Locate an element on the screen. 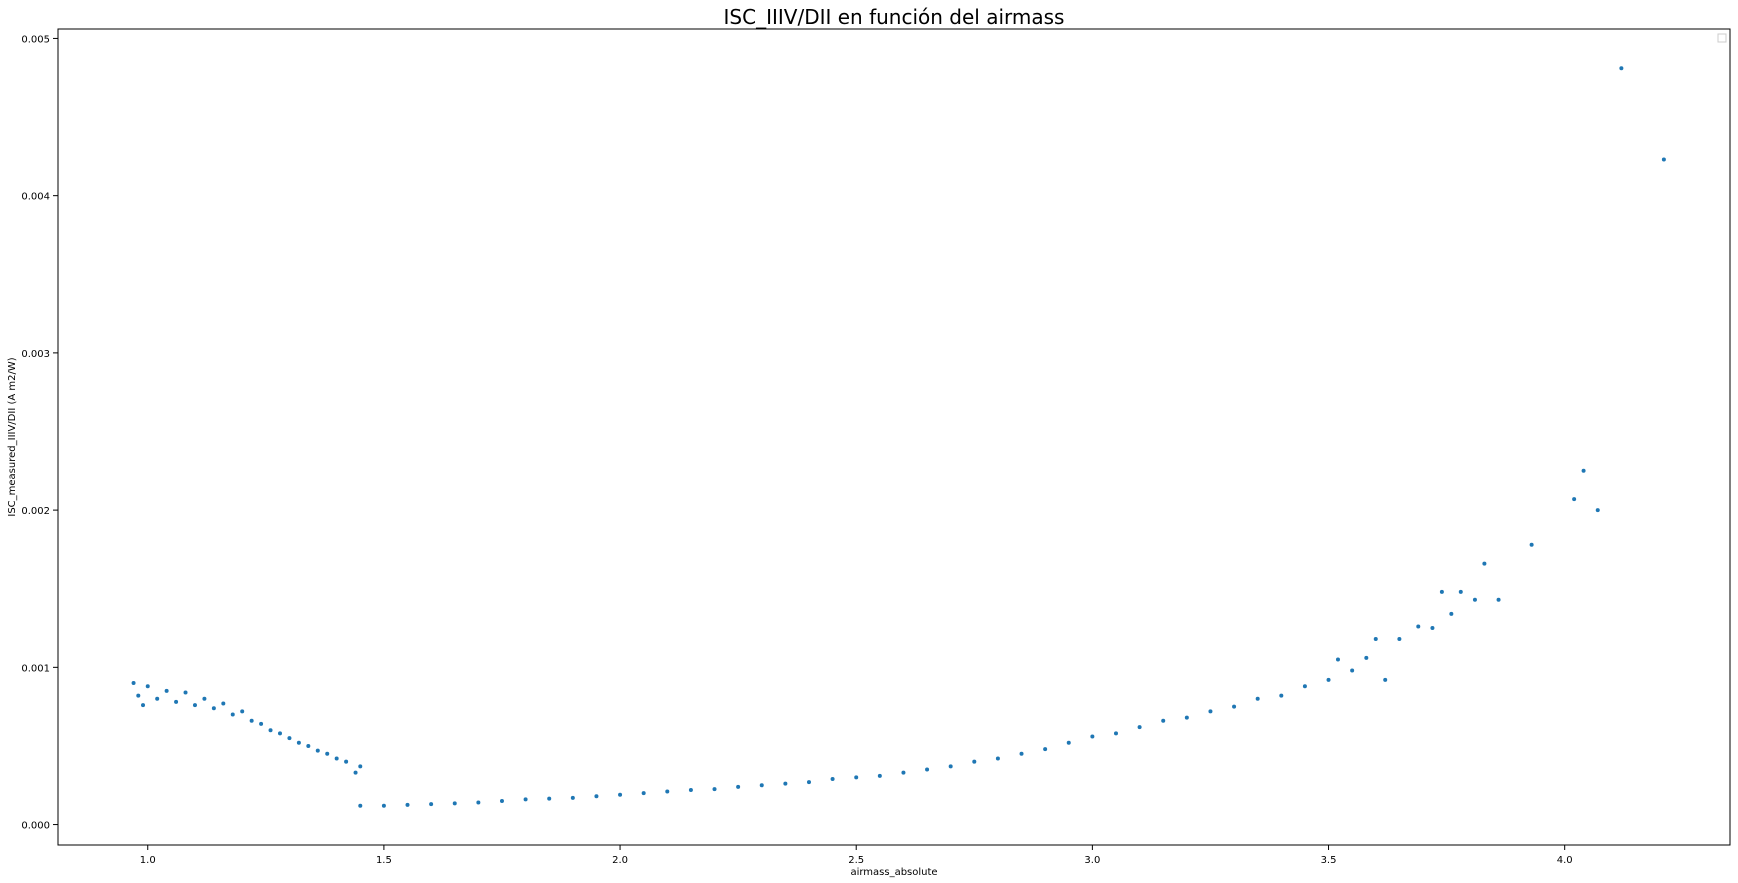 The width and height of the screenshot is (1738, 883). y-tick-label: 0.002 is located at coordinates (35, 511).